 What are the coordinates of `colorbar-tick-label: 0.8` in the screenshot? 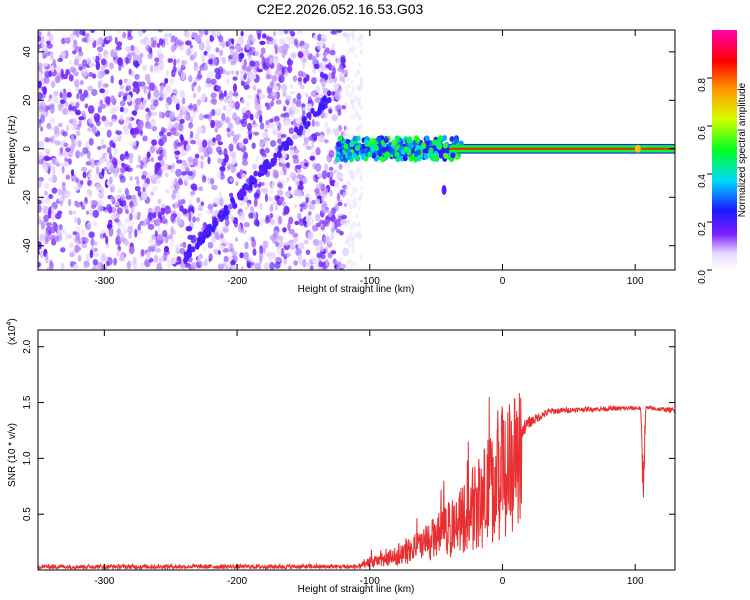 It's located at (702, 85).